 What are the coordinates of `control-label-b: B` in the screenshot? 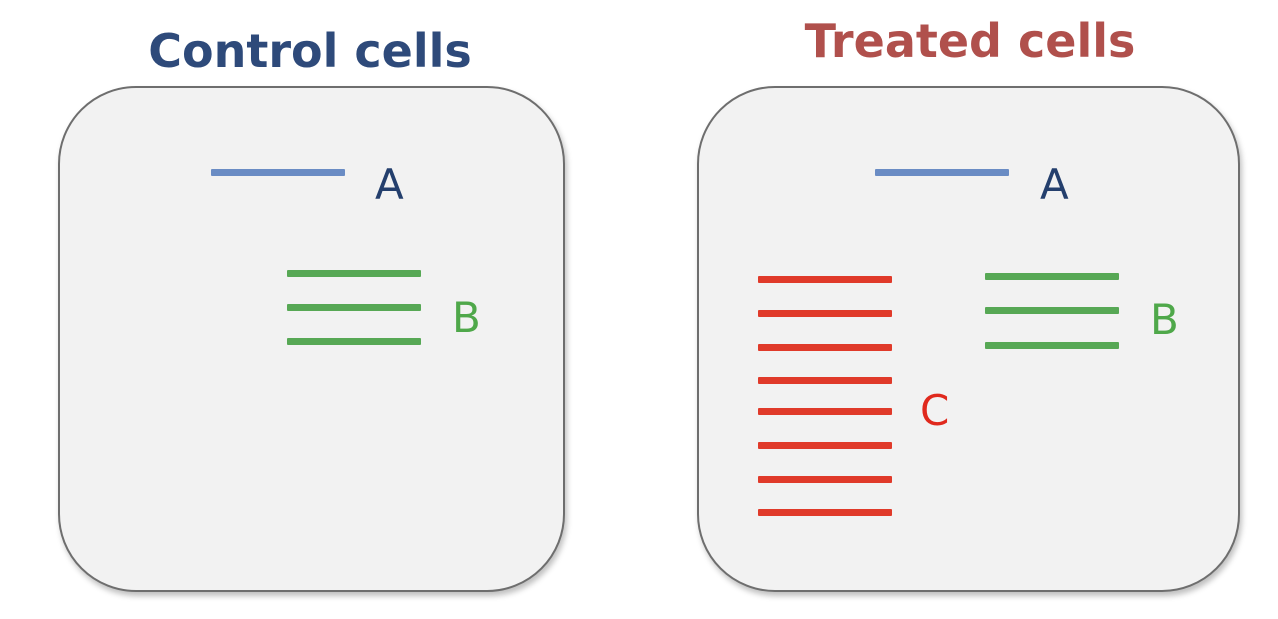 It's located at (466, 317).